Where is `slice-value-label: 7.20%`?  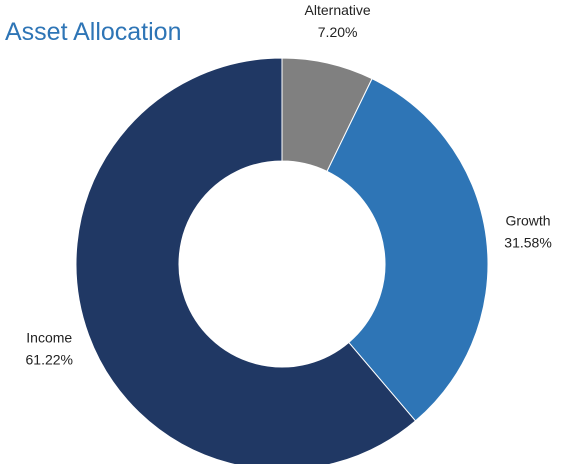
slice-value-label: 7.20% is located at coordinates (338, 32).